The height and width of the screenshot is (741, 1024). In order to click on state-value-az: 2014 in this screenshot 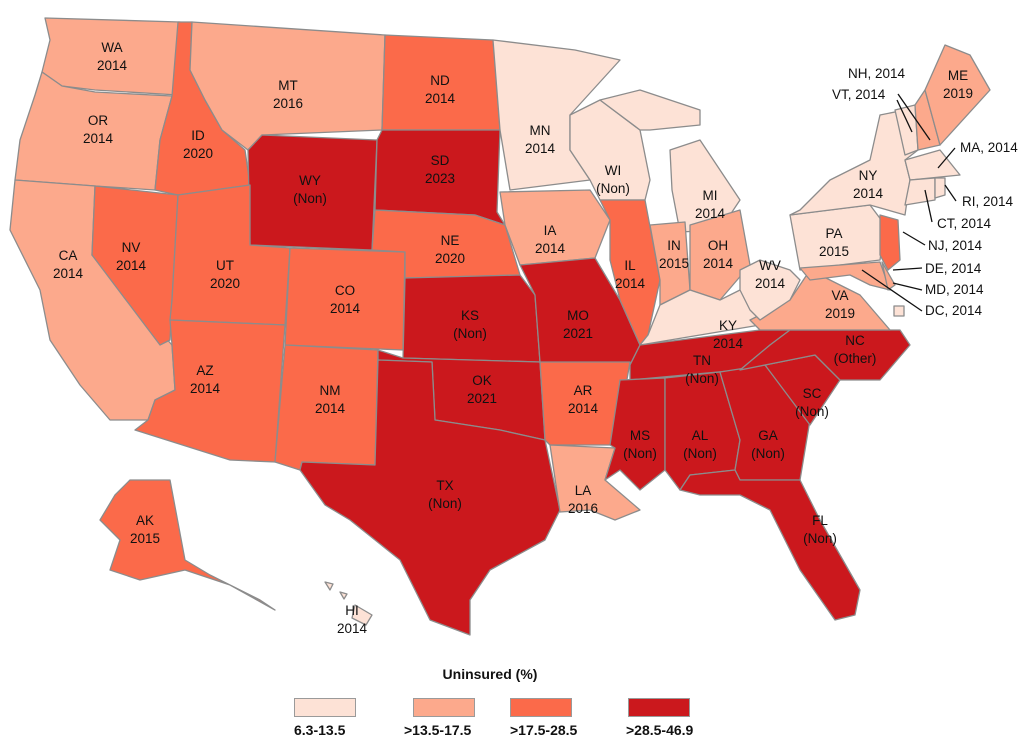, I will do `click(205, 388)`.